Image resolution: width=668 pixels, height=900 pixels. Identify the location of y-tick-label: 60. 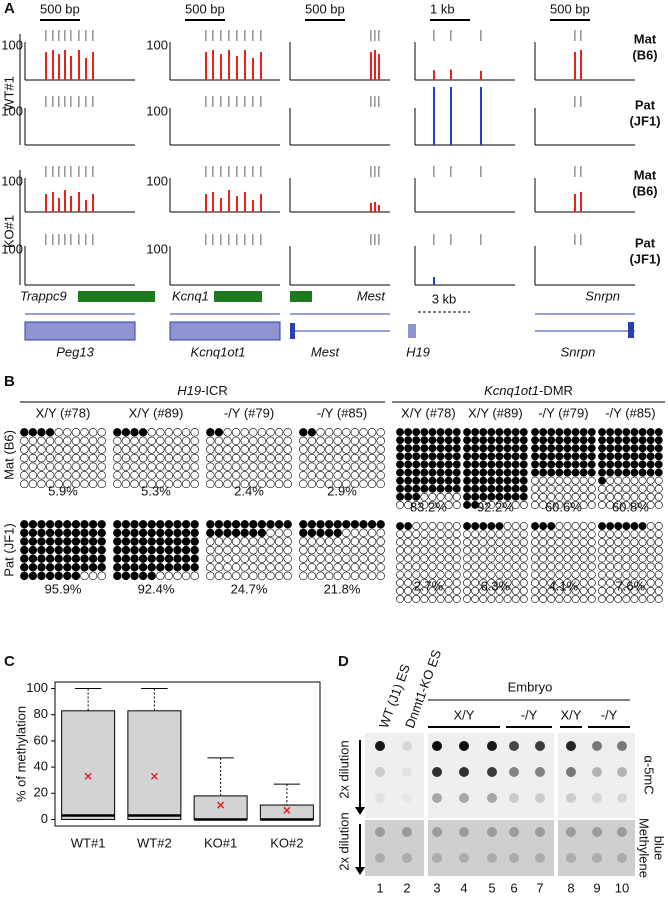
(41, 739).